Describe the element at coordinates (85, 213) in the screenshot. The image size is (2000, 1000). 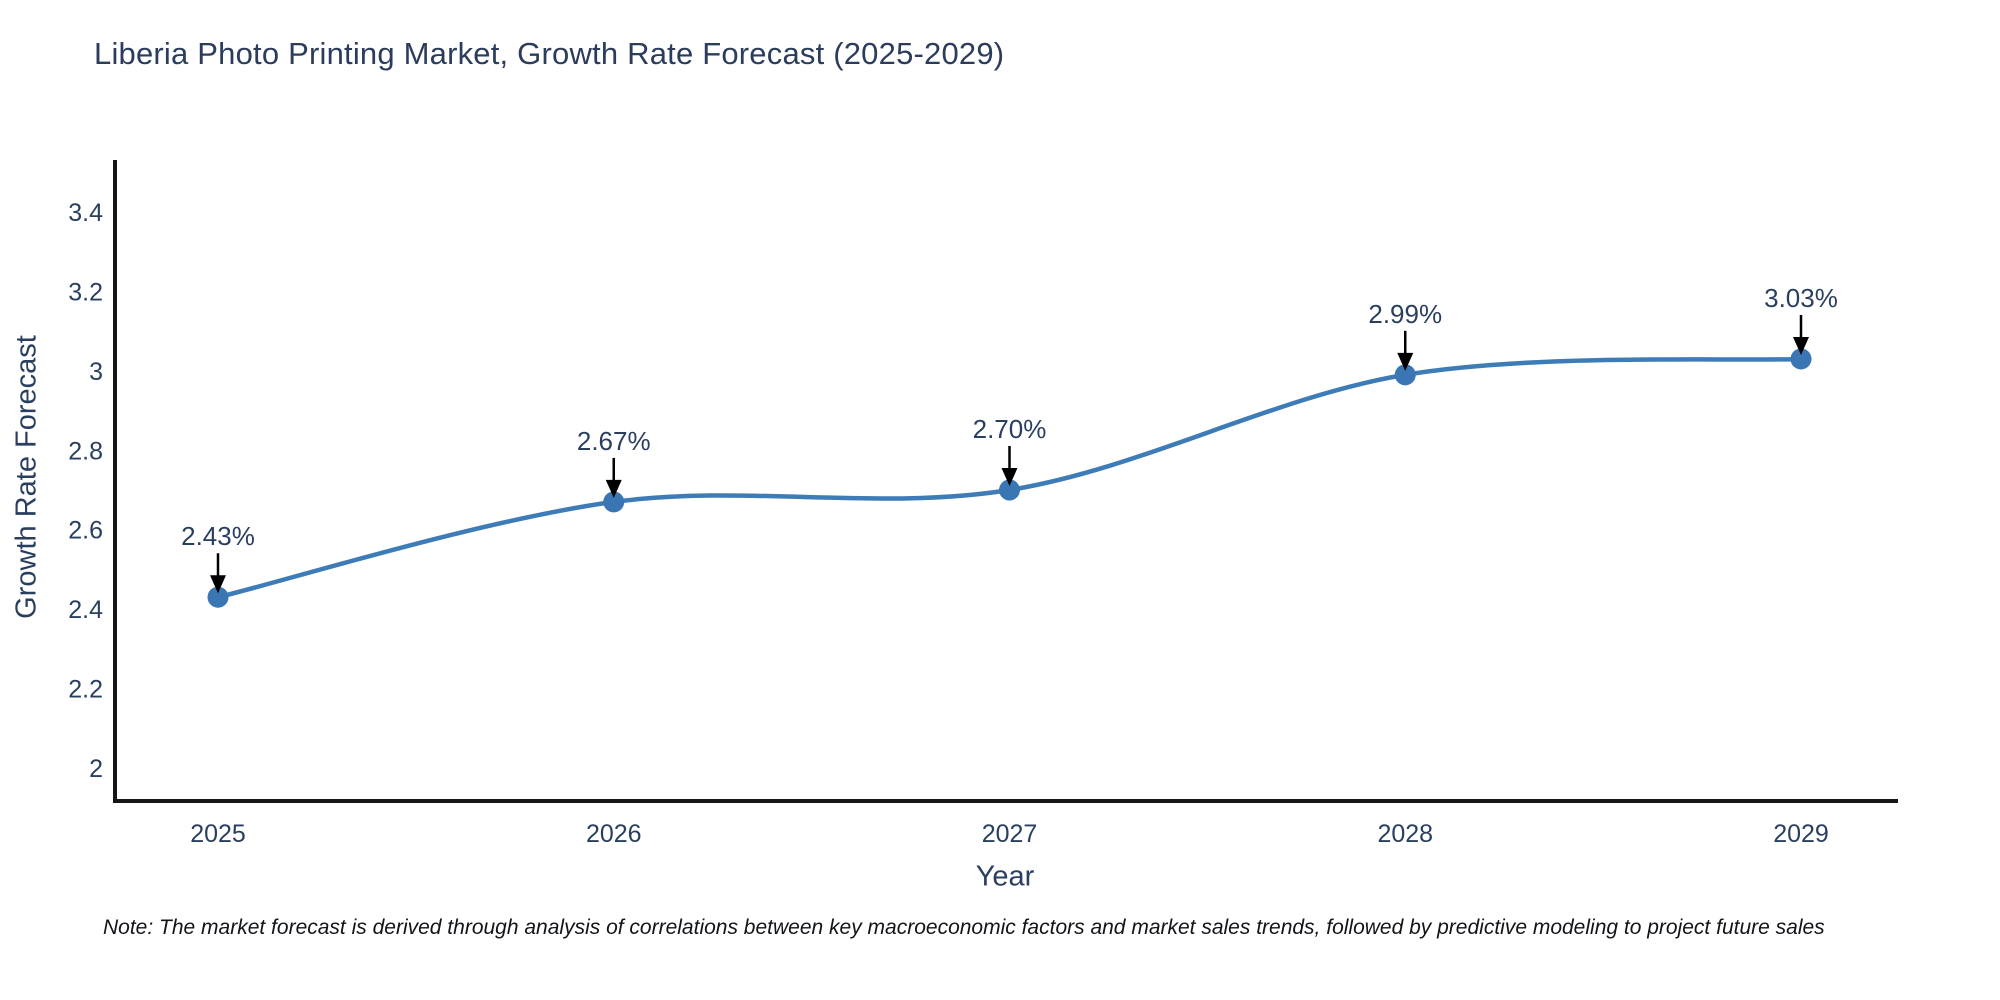
I see `y-tick-label: 3.4` at that location.